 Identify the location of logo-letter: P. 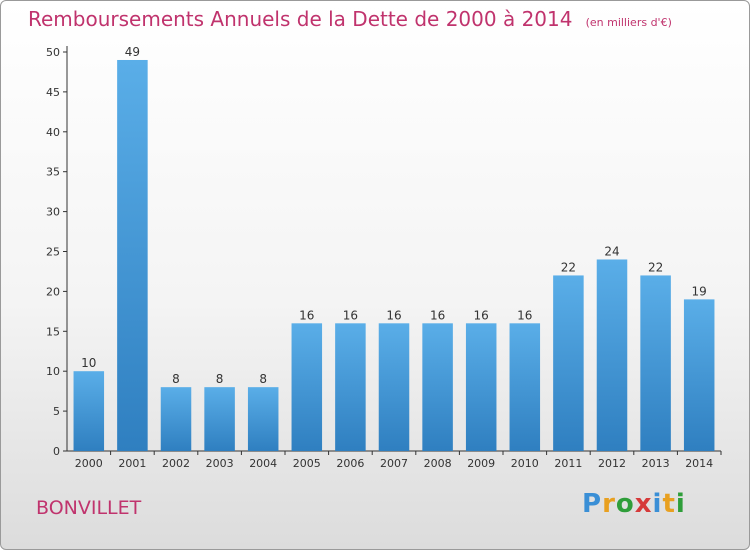
(592, 504).